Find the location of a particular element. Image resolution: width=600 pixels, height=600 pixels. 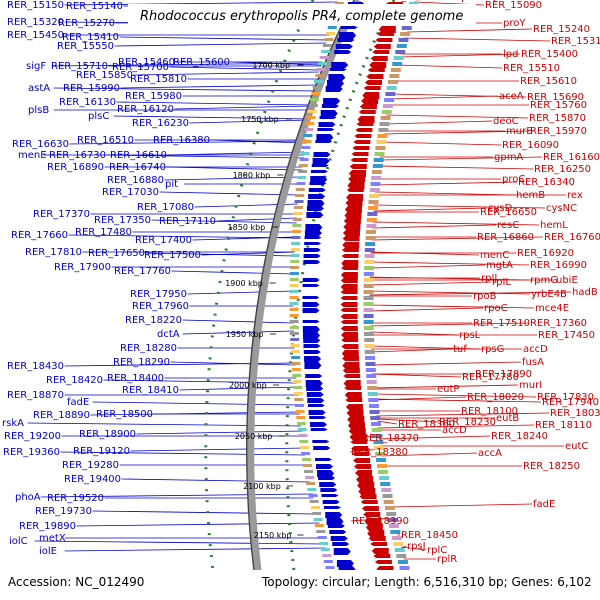

gene-label-forward: RER_17950 is located at coordinates (158, 294).